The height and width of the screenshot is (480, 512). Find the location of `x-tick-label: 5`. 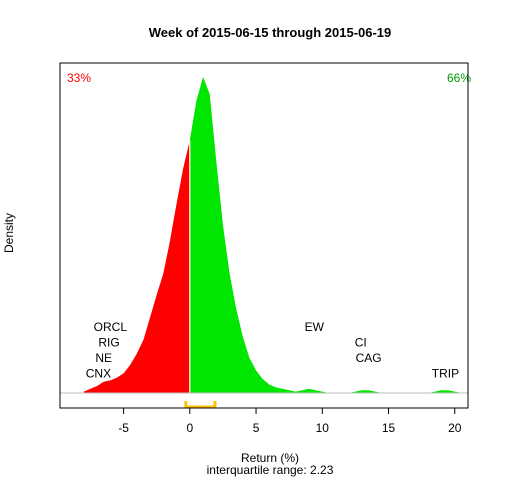

x-tick-label: 5 is located at coordinates (256, 428).